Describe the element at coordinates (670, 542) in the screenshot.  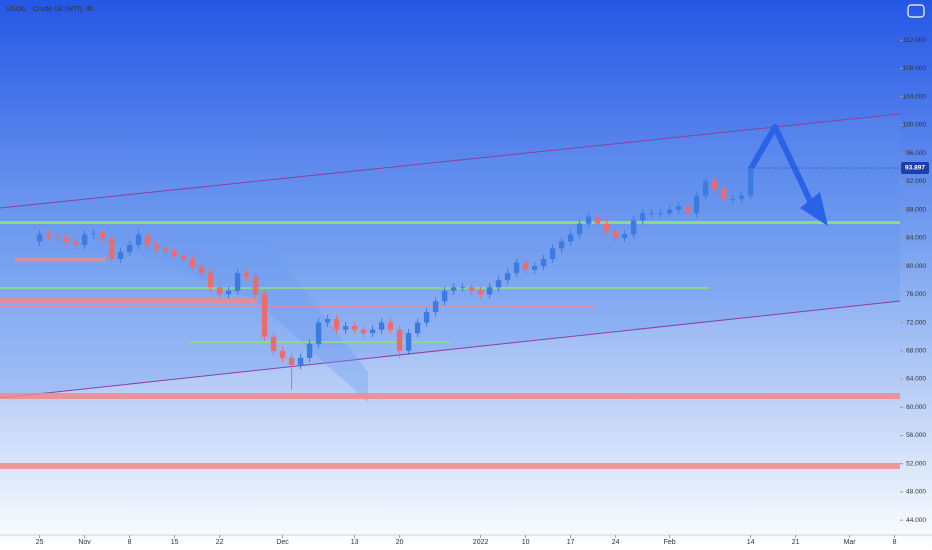
I see `x-tick-label: Feb` at that location.